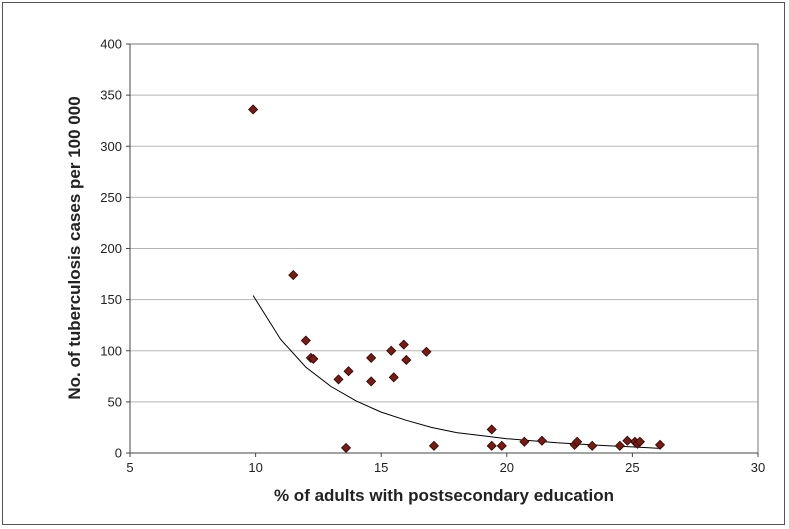 The width and height of the screenshot is (789, 529). Describe the element at coordinates (758, 467) in the screenshot. I see `x-tick-label: 30` at that location.